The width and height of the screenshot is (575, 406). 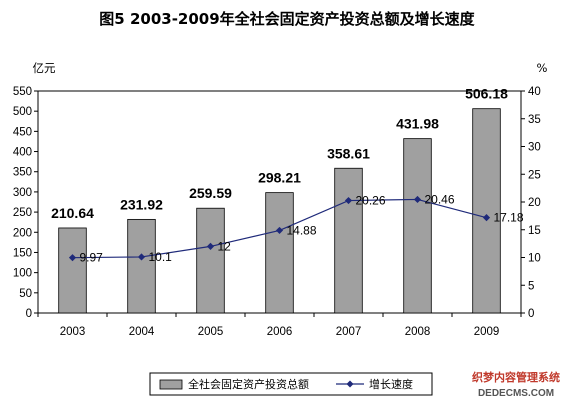 I want to click on right-axis-tick-label: 30, so click(x=534, y=148).